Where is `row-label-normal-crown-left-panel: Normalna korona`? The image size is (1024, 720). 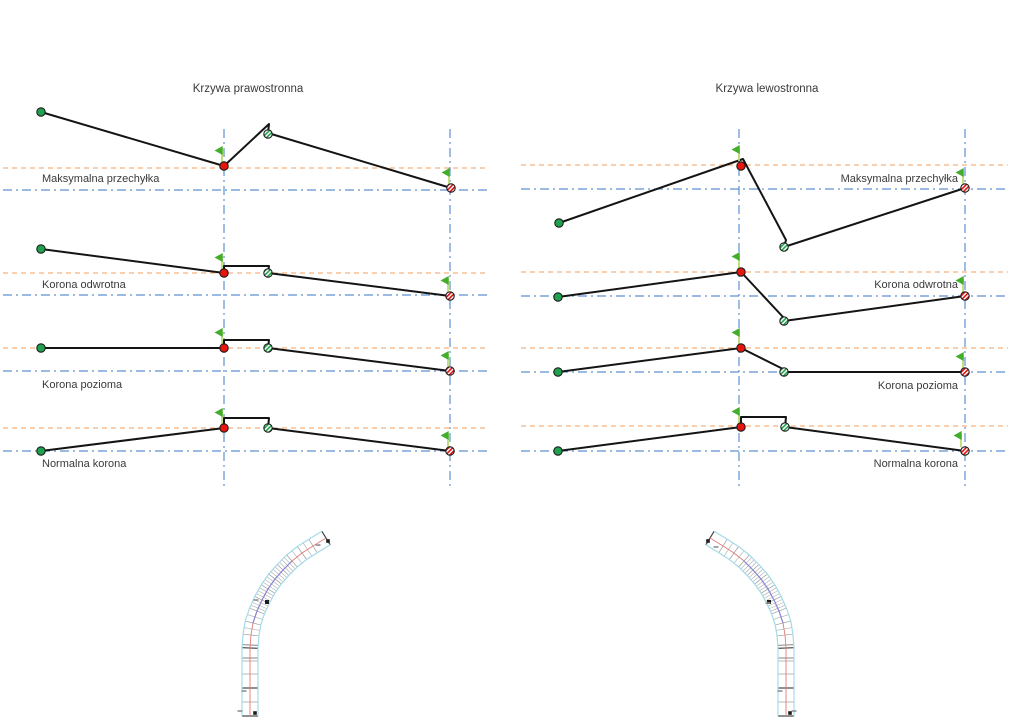
row-label-normal-crown-left-panel: Normalna korona is located at coordinates (84, 464).